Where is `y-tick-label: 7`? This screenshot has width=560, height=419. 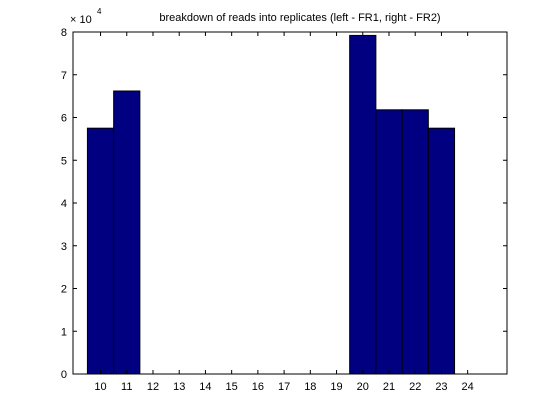 y-tick-label: 7 is located at coordinates (64, 76).